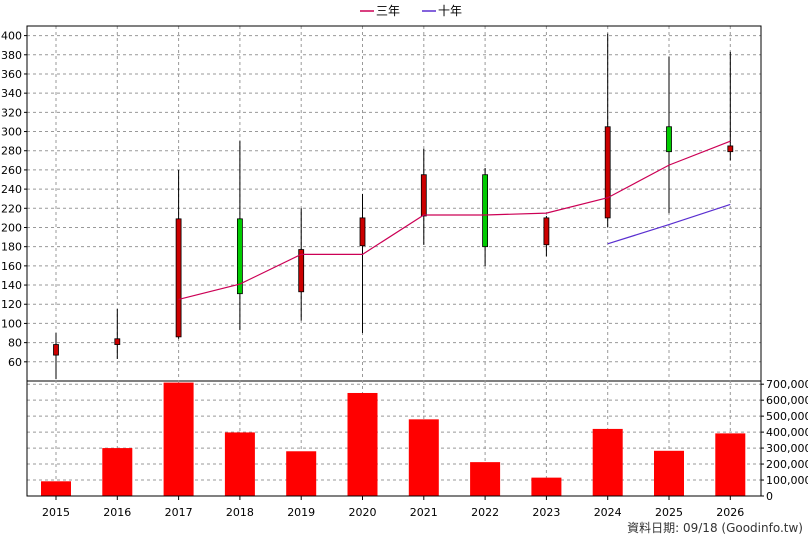 The image size is (808, 540). What do you see at coordinates (669, 473) in the screenshot?
I see `volume-bar-2025` at bounding box center [669, 473].